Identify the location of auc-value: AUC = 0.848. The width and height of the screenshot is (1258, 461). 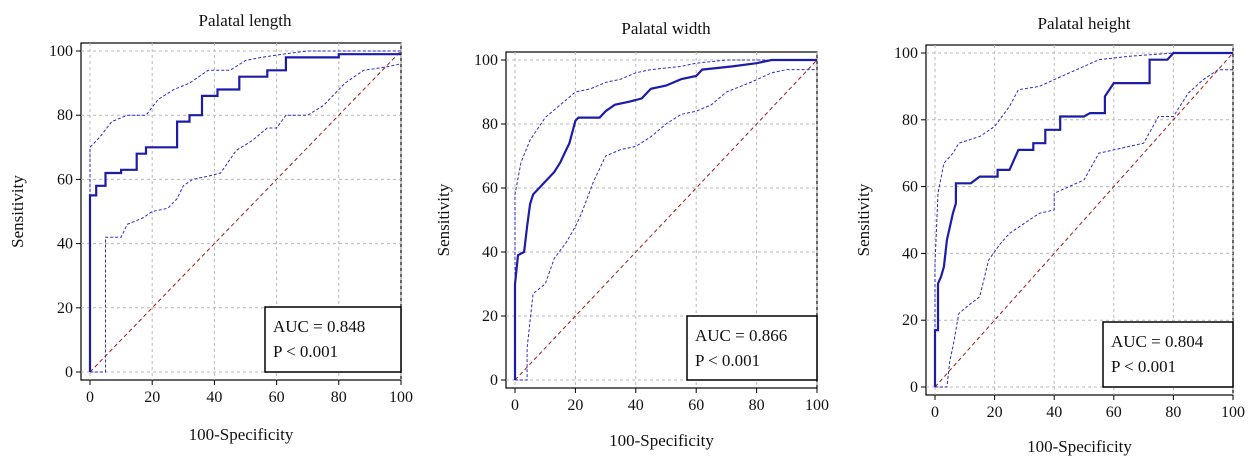
(319, 326).